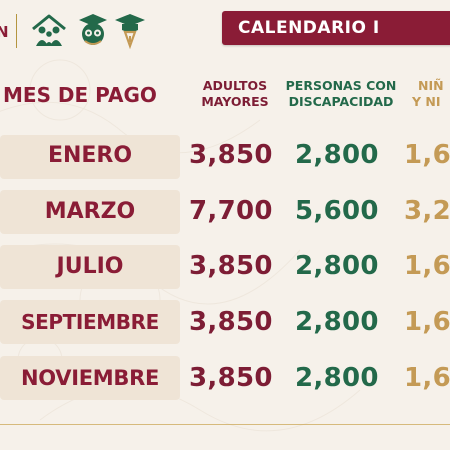  I want to click on month-label: JULIO, so click(90, 266).